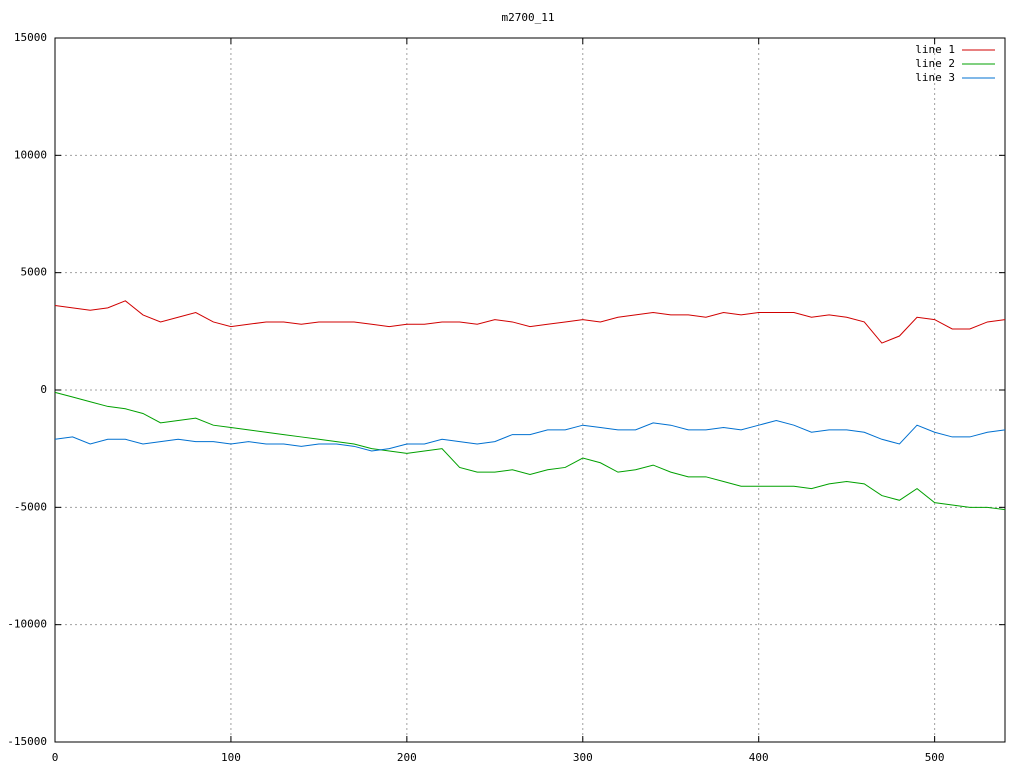 The image size is (1024, 768). Describe the element at coordinates (231, 757) in the screenshot. I see `x-tick-label: 100` at that location.